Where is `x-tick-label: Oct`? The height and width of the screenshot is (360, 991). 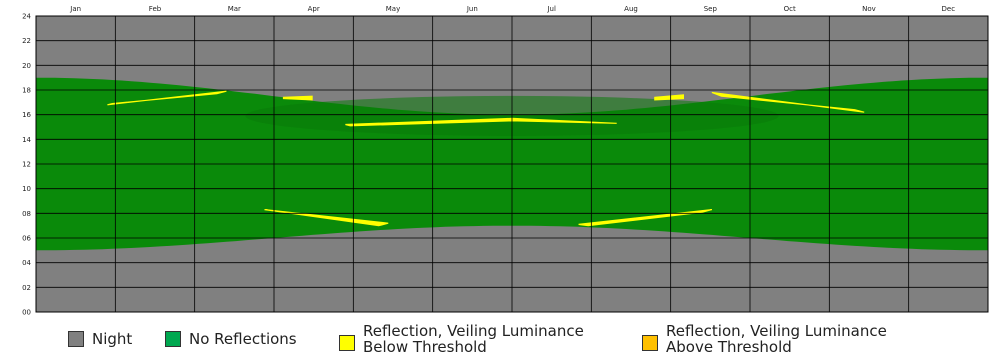 x-tick-label: Oct is located at coordinates (790, 9).